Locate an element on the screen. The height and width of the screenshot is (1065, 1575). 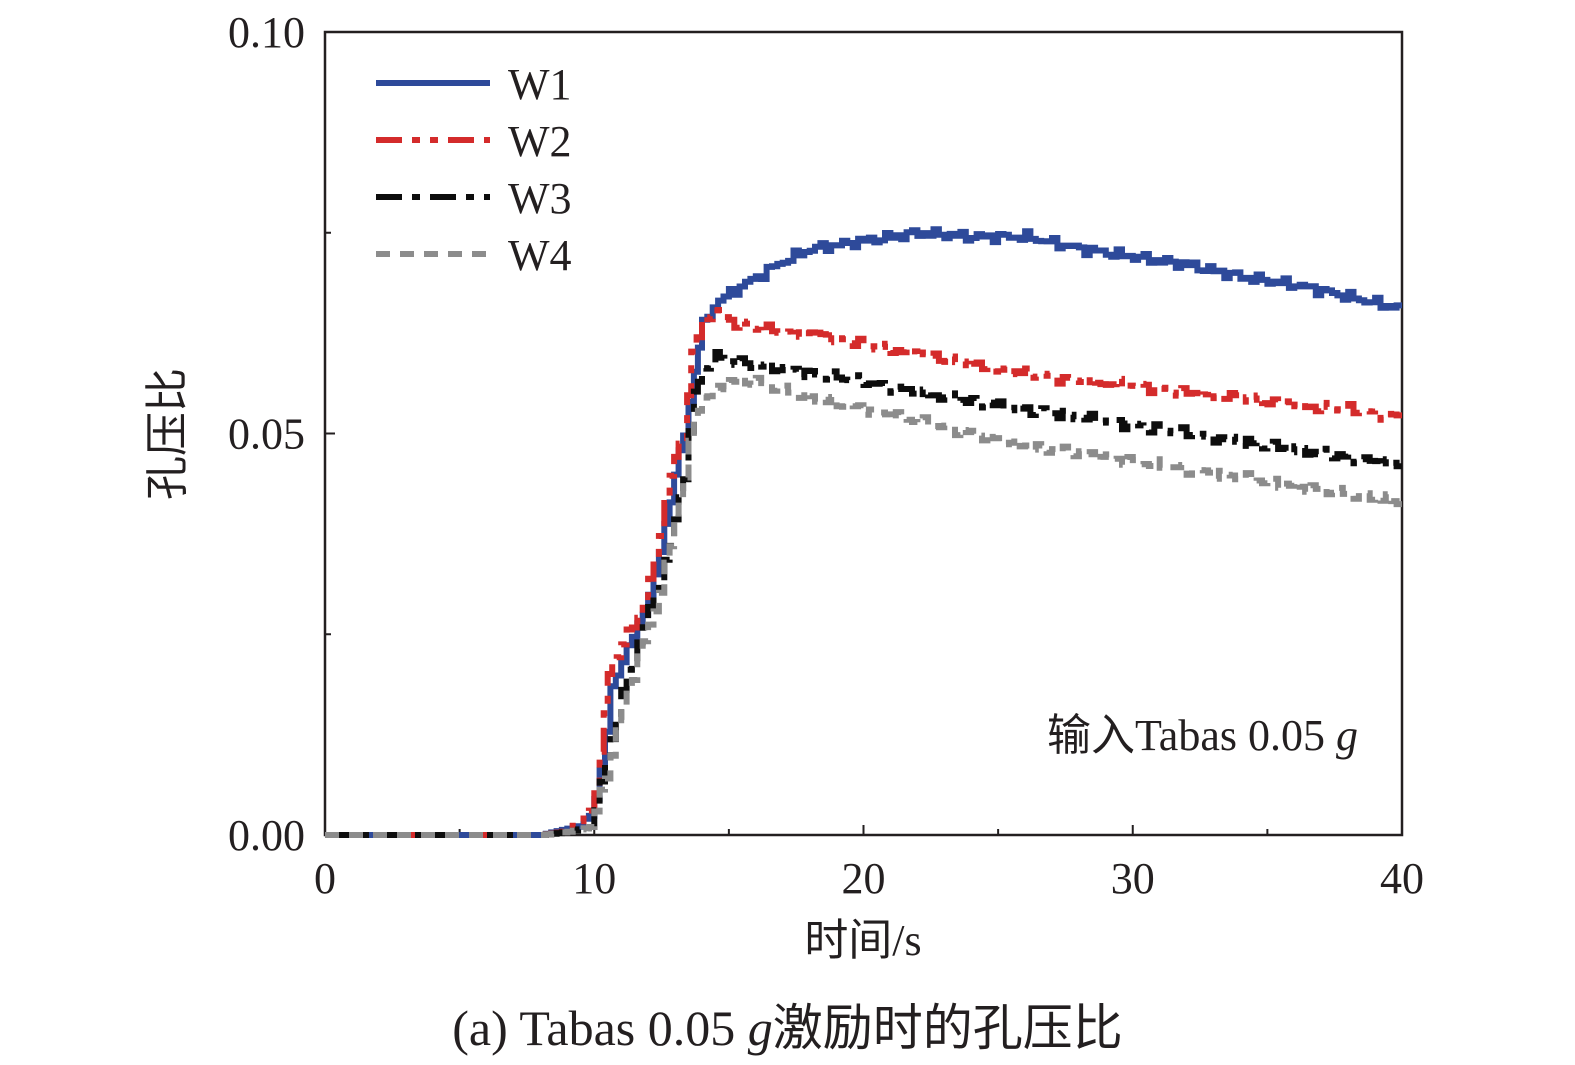
input-annotation: 输入Tabas 0.05 g is located at coordinates (1202, 735).